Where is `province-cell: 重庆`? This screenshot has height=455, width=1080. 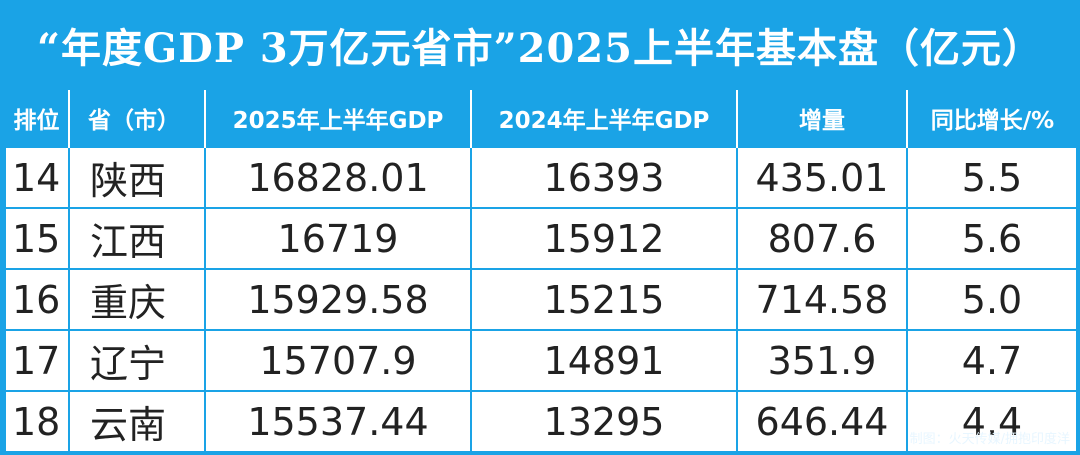 province-cell: 重庆 is located at coordinates (137, 299).